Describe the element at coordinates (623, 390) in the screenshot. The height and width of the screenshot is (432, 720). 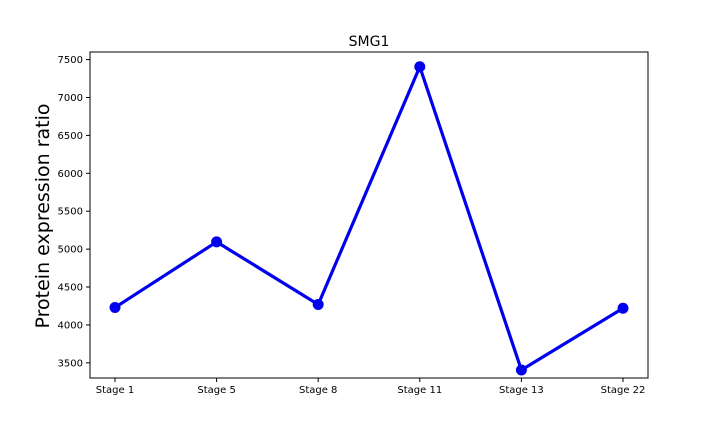
I see `x-tick-label: Stage 22` at that location.